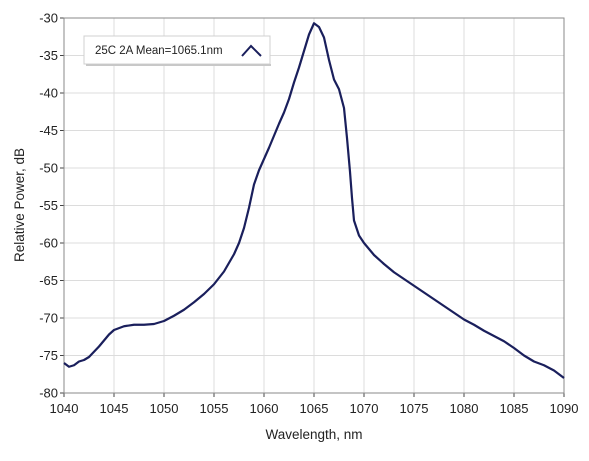 This screenshot has height=461, width=589. What do you see at coordinates (114, 408) in the screenshot?
I see `x-tick-label: 1045` at bounding box center [114, 408].